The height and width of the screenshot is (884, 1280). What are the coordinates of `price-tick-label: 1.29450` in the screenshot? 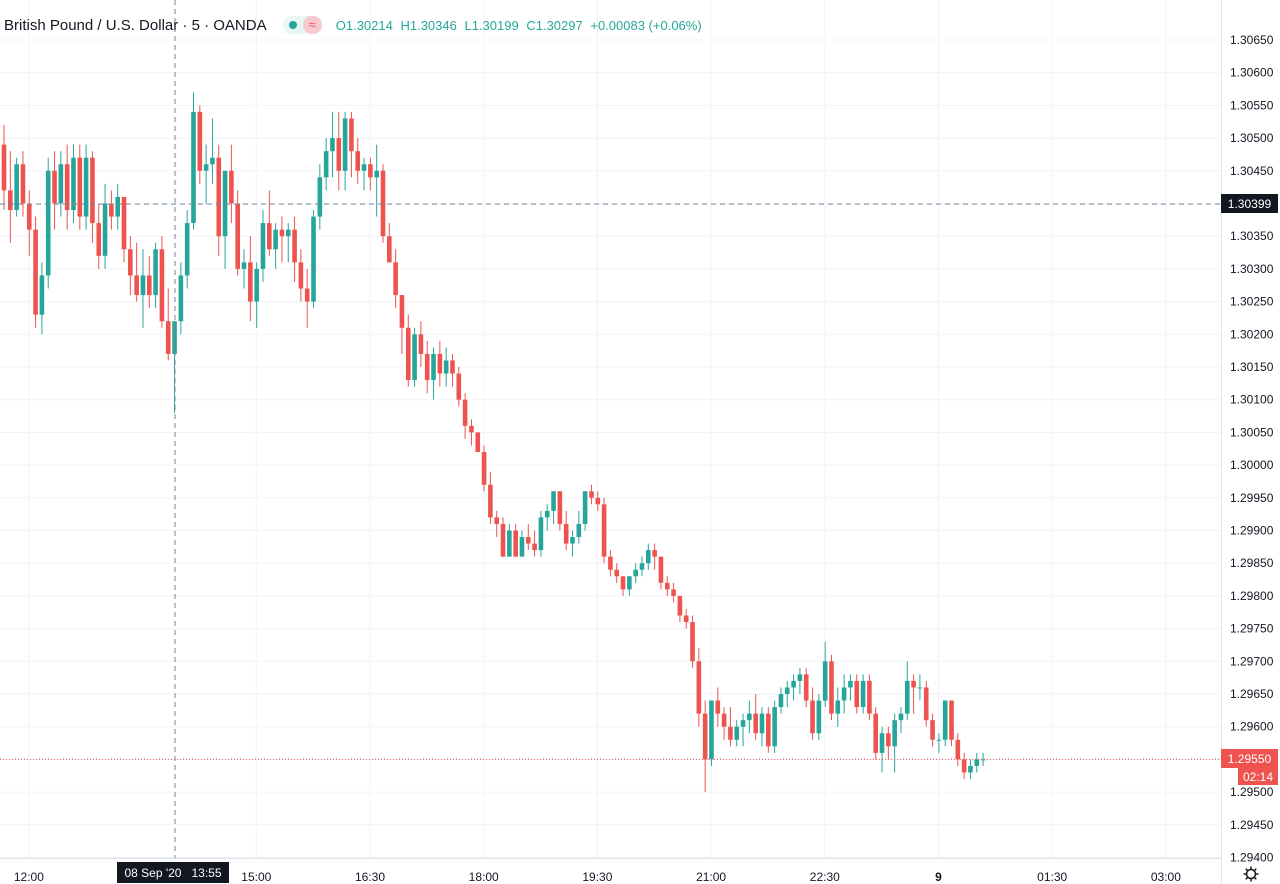 It's located at (1252, 825).